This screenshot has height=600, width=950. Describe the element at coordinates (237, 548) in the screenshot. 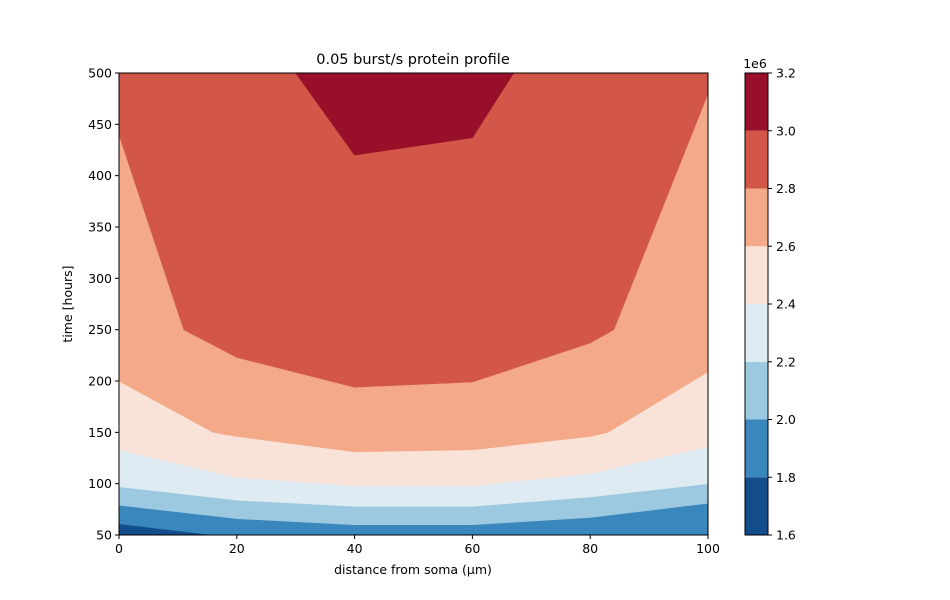

I see `x-tick-label: 20` at that location.